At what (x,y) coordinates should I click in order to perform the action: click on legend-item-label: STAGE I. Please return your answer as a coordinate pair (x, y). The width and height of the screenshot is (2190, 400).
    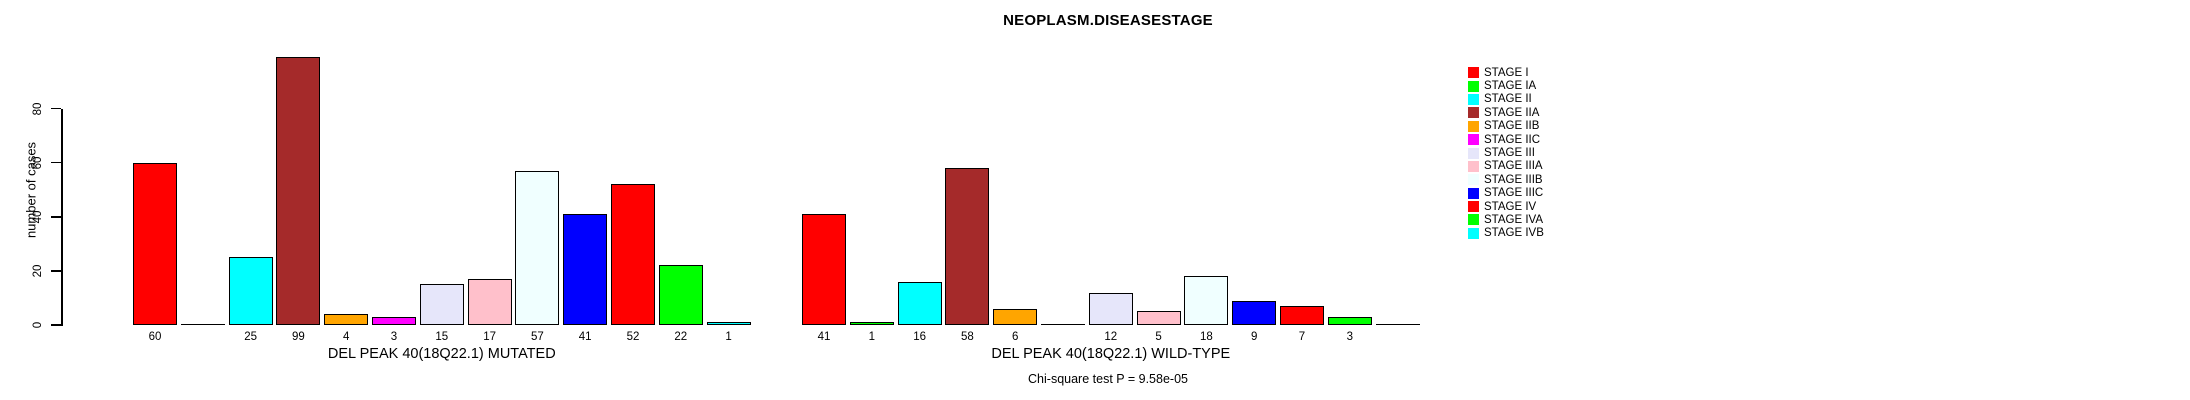
    Looking at the image, I should click on (1506, 72).